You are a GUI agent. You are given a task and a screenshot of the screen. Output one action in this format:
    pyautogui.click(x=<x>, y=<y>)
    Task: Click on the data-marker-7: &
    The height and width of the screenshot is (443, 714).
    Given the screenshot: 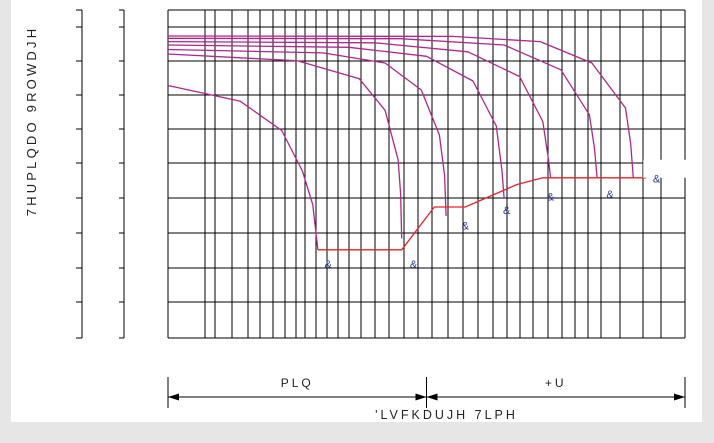 What is the action you would take?
    pyautogui.click(x=657, y=179)
    